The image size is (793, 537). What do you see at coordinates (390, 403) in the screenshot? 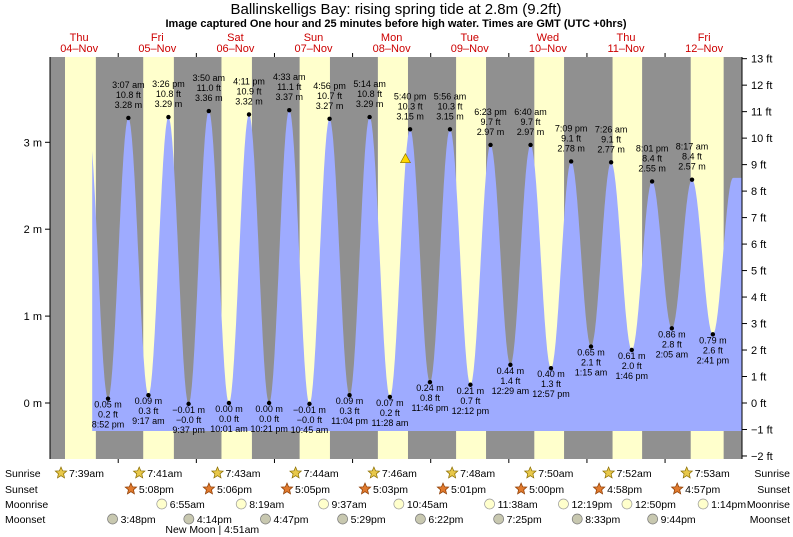
I see `low-tide-label: 0.07 m` at bounding box center [390, 403].